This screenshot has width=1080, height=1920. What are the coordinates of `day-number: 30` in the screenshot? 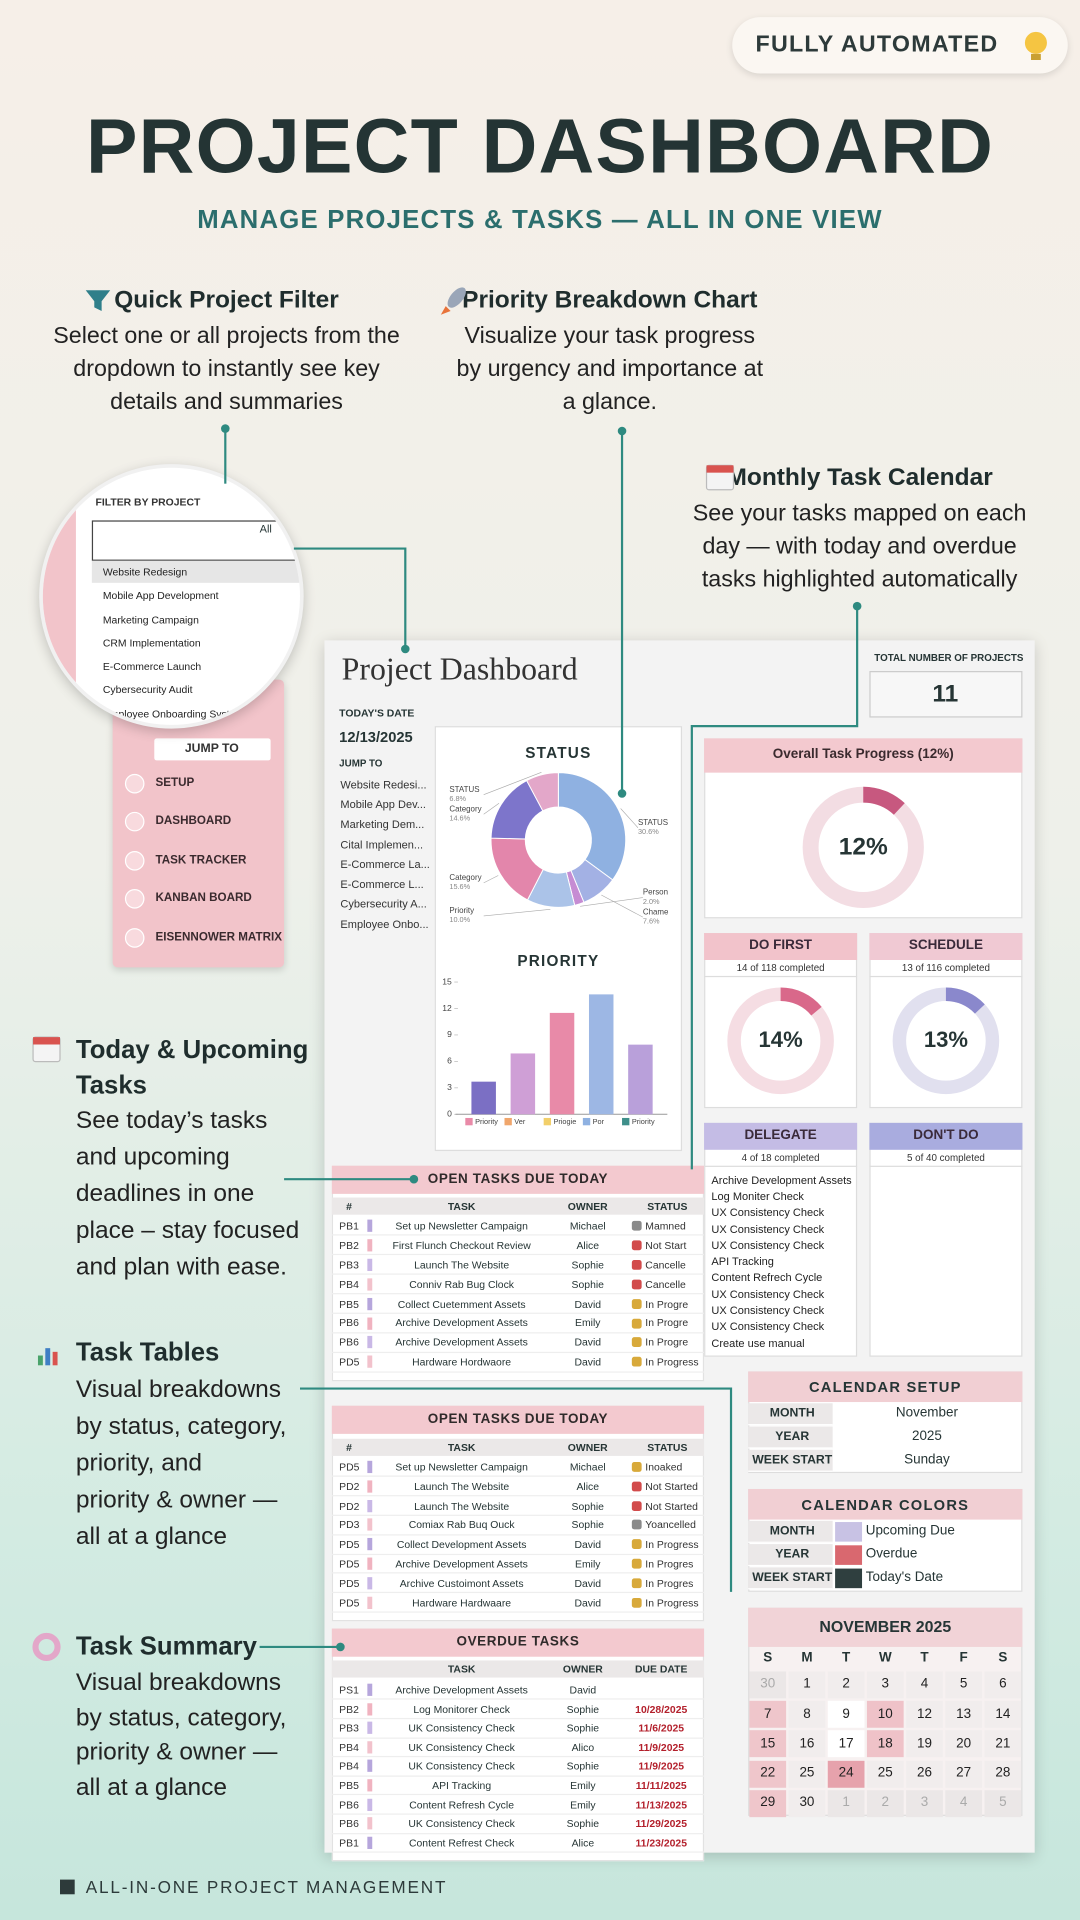 It's located at (807, 1803).